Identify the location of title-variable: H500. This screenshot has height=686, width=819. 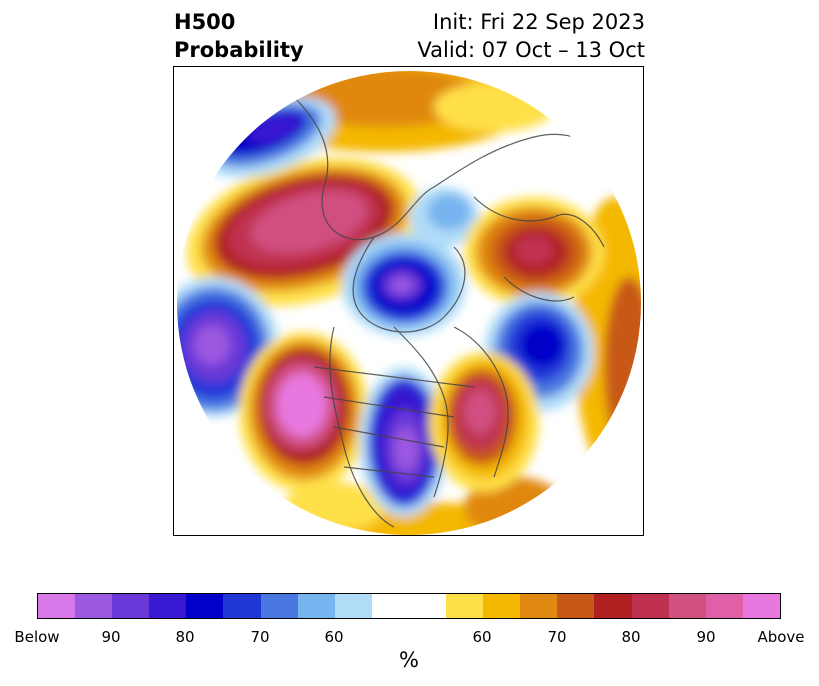
(205, 22).